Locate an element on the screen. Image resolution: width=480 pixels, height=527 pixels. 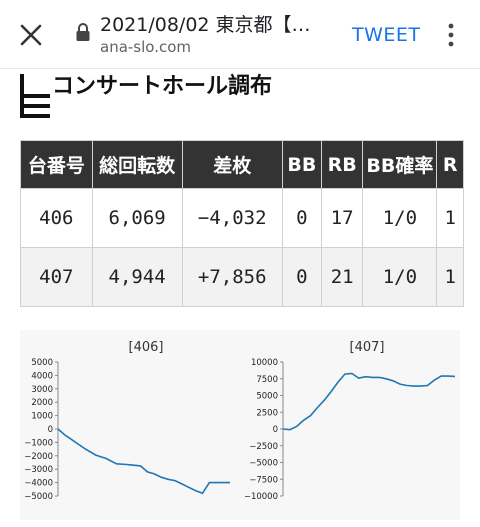
table-row: 407 4,944 +7,856 0 21 1/0 1 is located at coordinates (242, 277).